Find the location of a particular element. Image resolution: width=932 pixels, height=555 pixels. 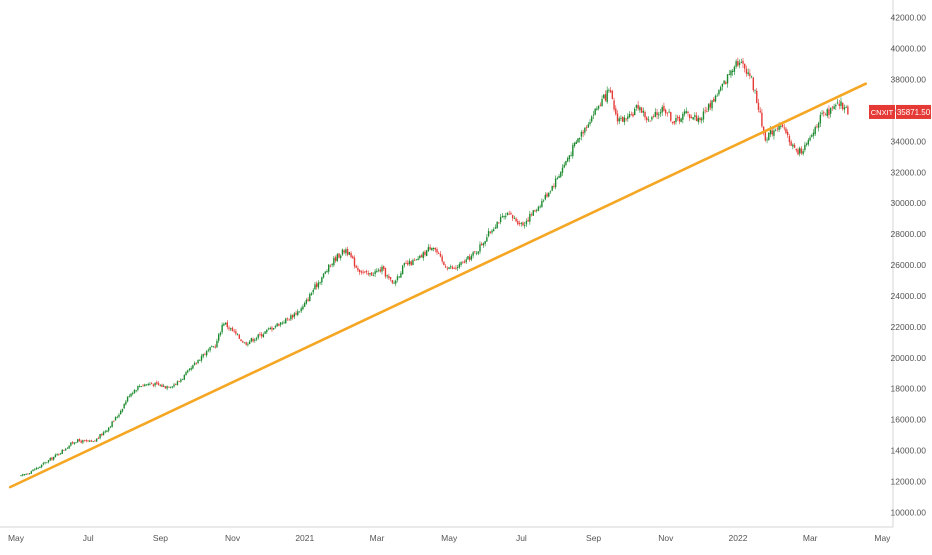

y-tick-label: 26000.00 is located at coordinates (909, 265).